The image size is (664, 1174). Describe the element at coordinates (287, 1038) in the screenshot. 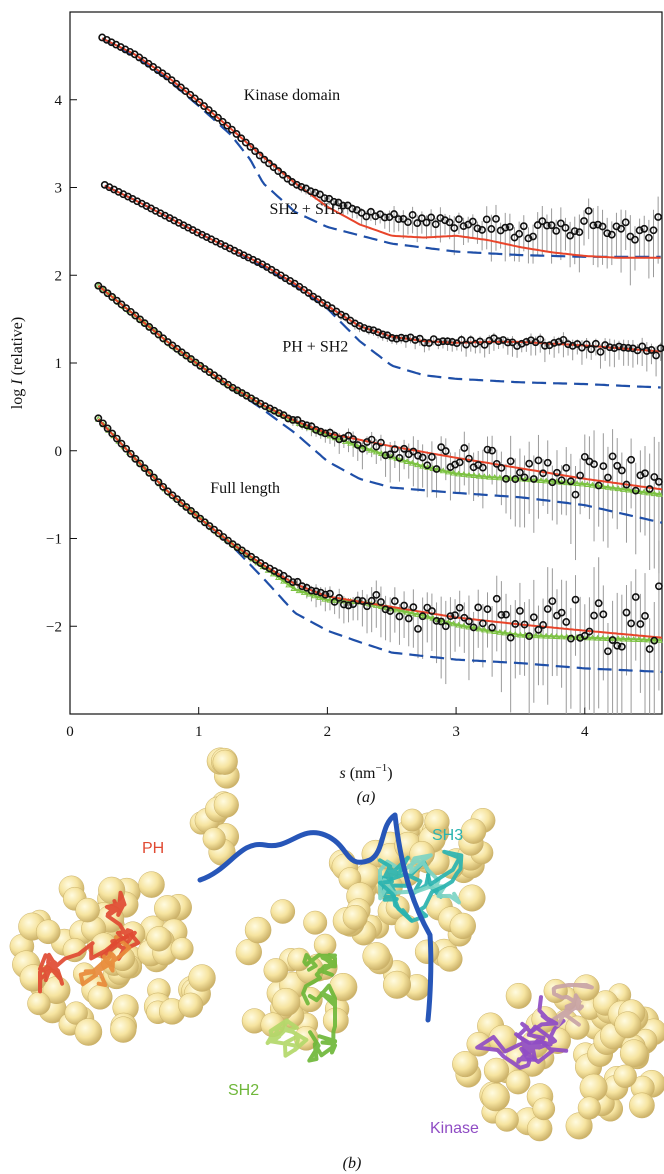

I see `domain-backbone` at that location.